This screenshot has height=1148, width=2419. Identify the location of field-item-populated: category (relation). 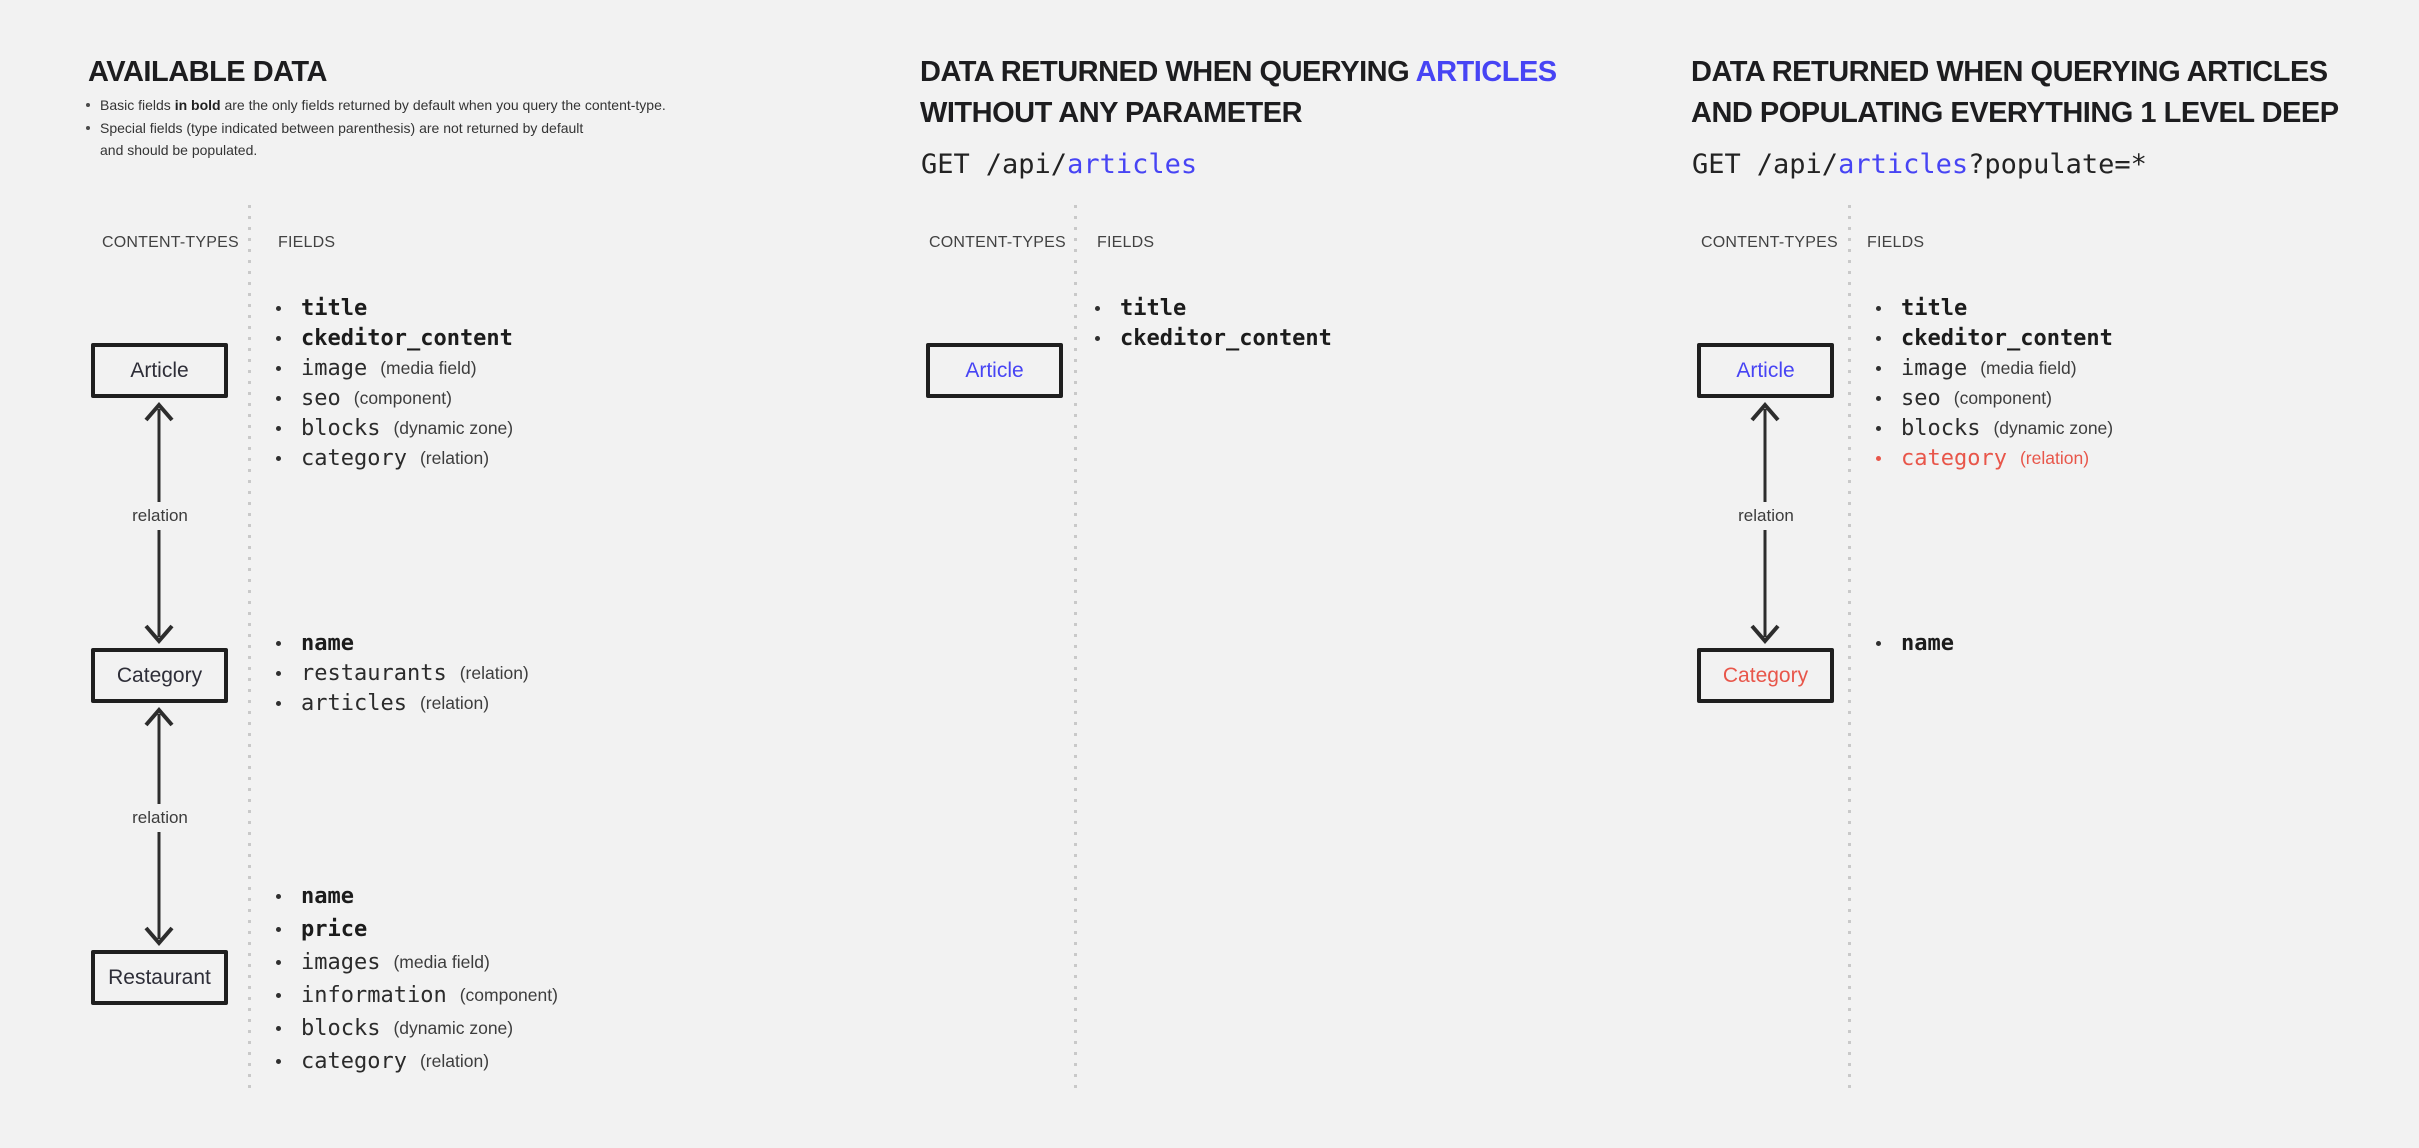
(1994, 458).